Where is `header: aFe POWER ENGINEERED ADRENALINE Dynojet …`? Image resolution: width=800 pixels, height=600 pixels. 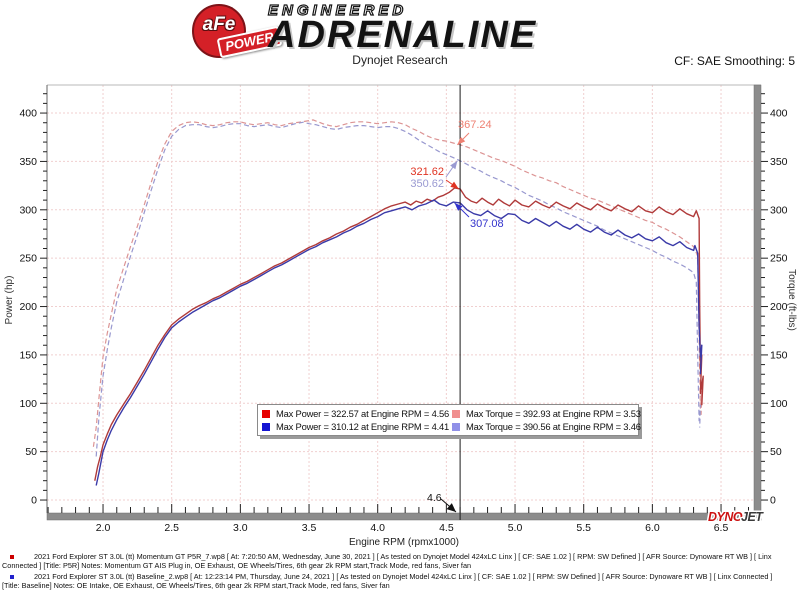 header: aFe POWER ENGINEERED ADRENALINE Dynojet … is located at coordinates (400, 40).